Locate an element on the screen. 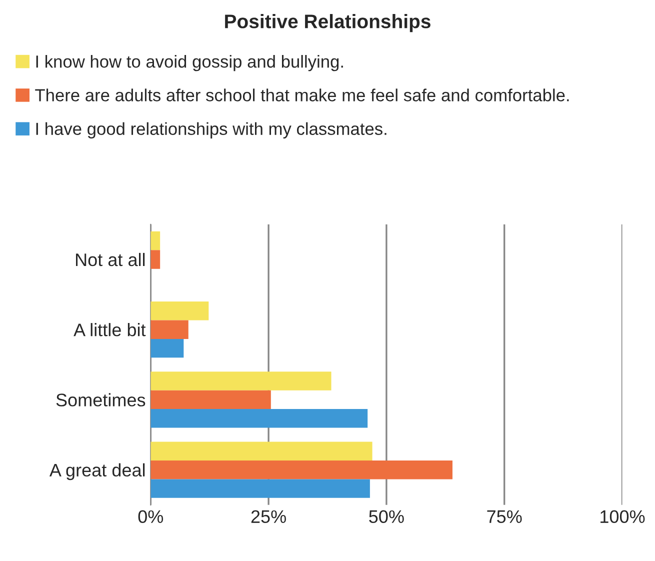  legend-label: I know how to avoid gossip and bullying. is located at coordinates (189, 63).